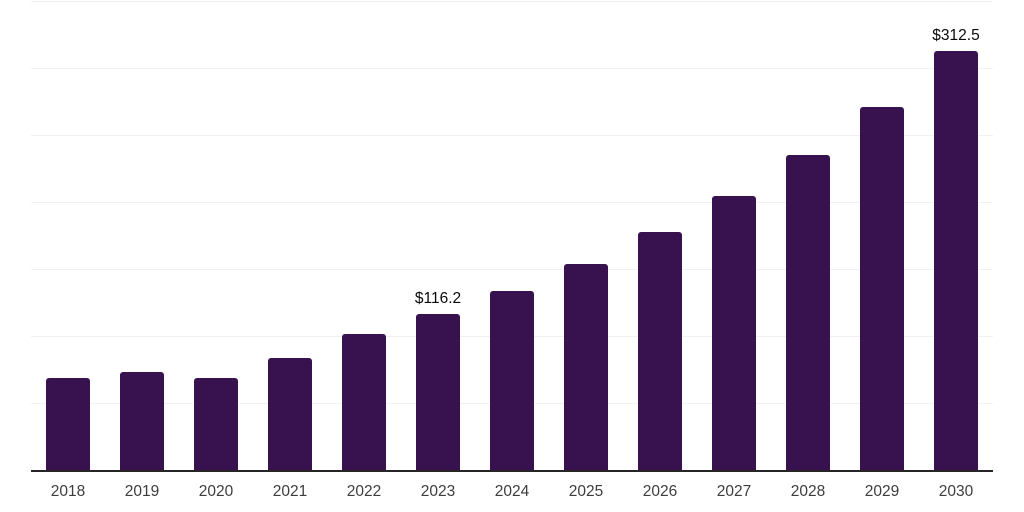 The image size is (1024, 512). Describe the element at coordinates (586, 491) in the screenshot. I see `x-tick-label-2025: 2025` at that location.